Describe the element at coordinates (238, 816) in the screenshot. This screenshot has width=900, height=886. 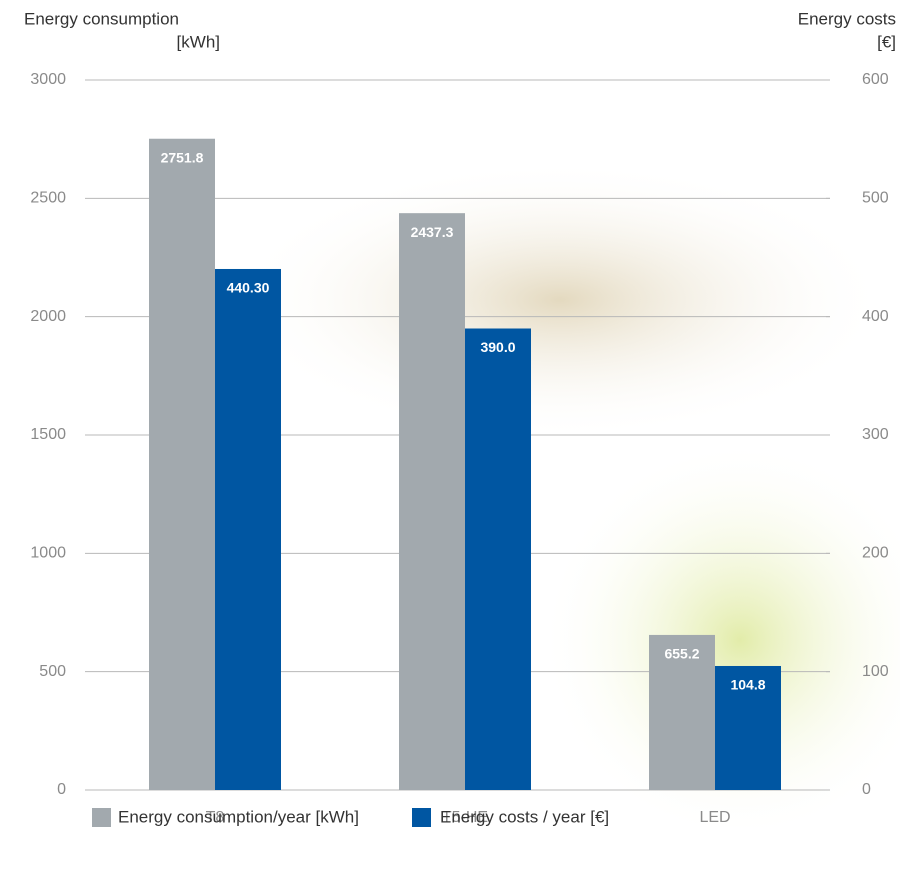
I see `legend-label: Energy consumption/year [kWh]` at that location.